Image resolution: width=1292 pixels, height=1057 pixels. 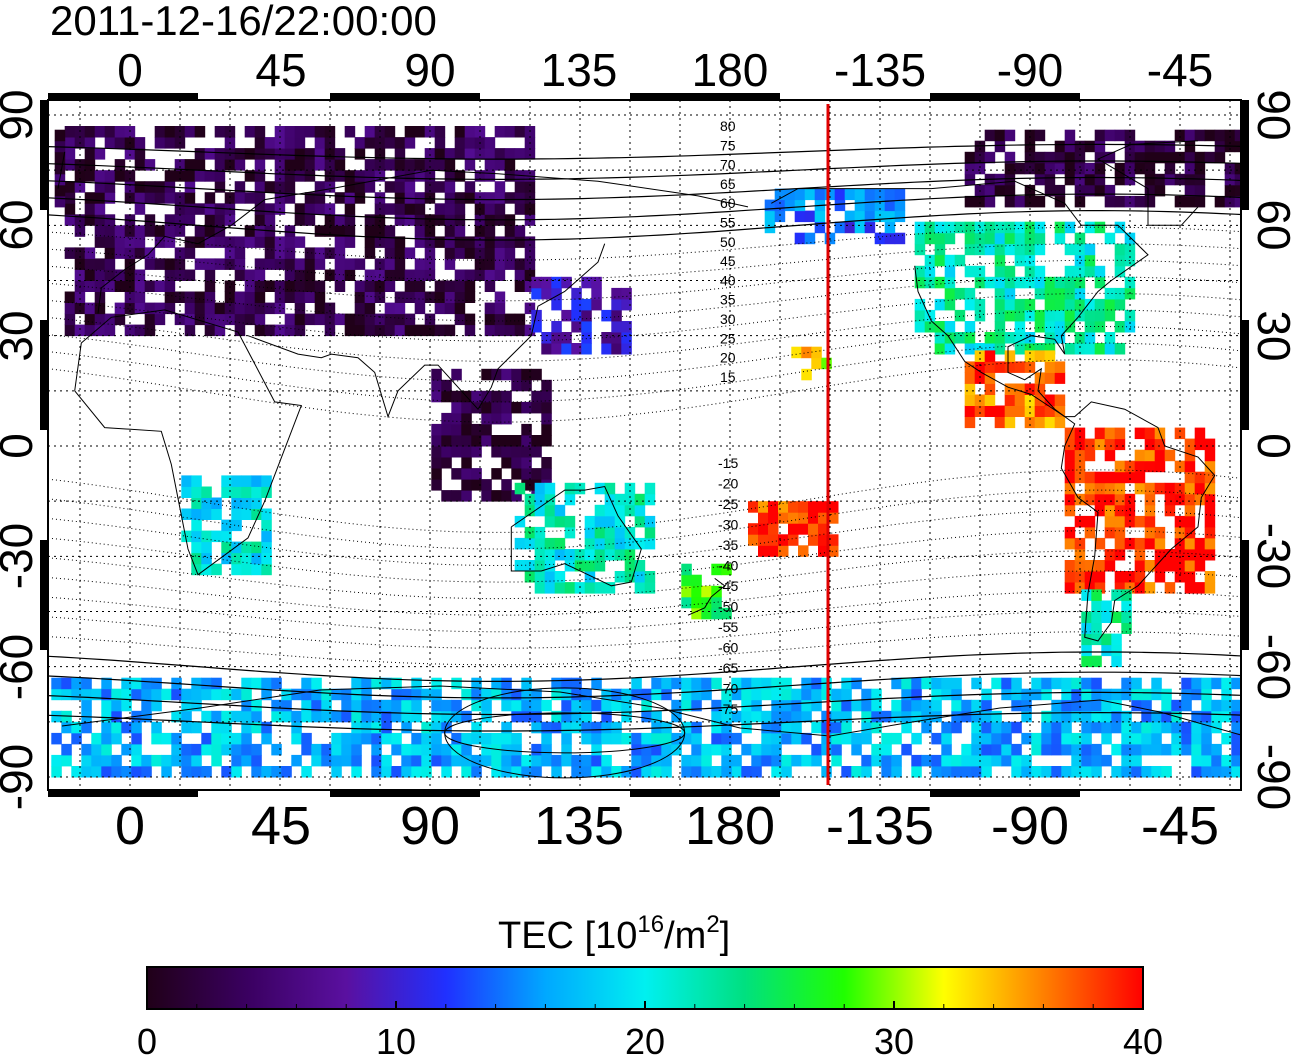 What do you see at coordinates (894, 1039) in the screenshot?
I see `colorbar-tick-label: 30` at bounding box center [894, 1039].